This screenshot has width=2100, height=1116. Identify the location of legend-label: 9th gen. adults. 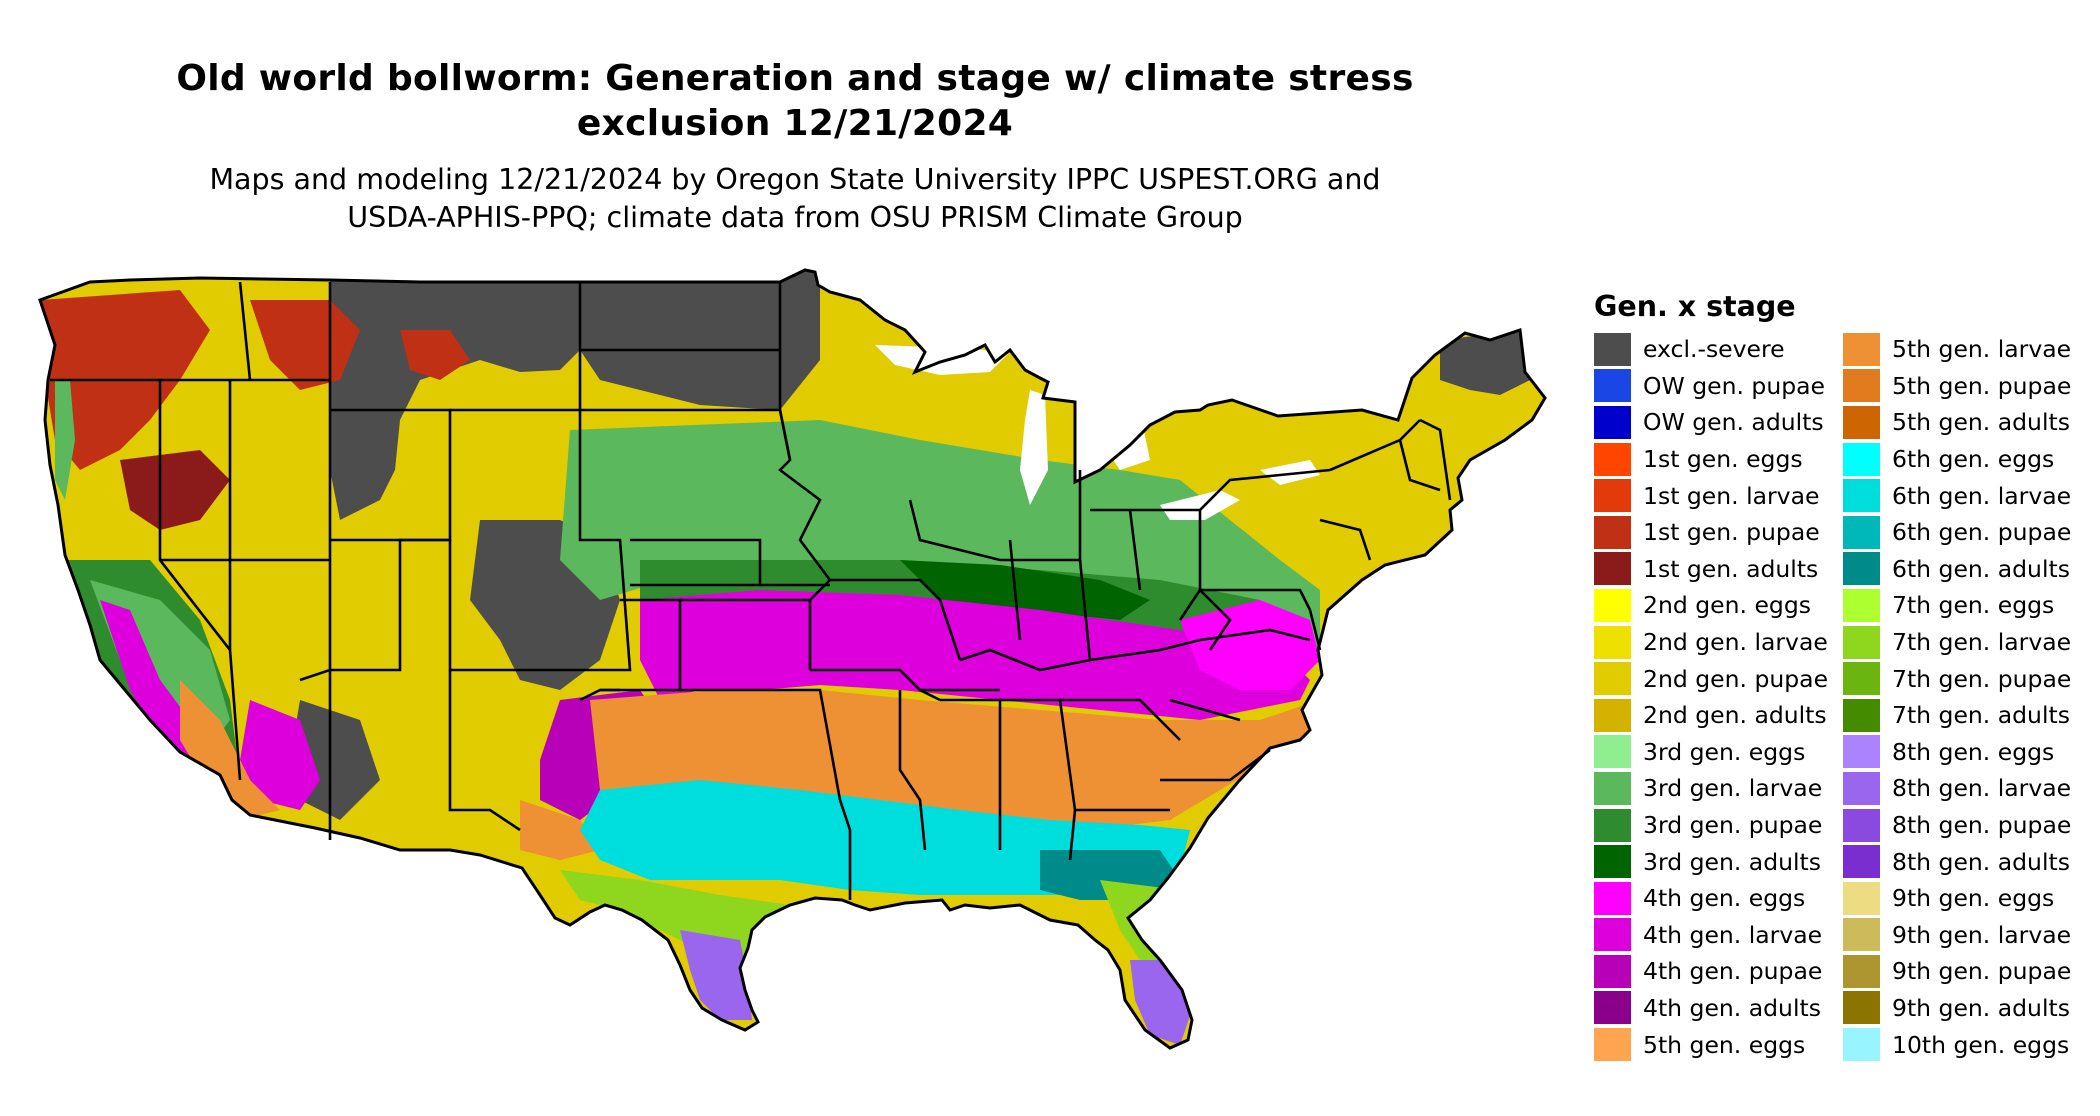
(1981, 1007).